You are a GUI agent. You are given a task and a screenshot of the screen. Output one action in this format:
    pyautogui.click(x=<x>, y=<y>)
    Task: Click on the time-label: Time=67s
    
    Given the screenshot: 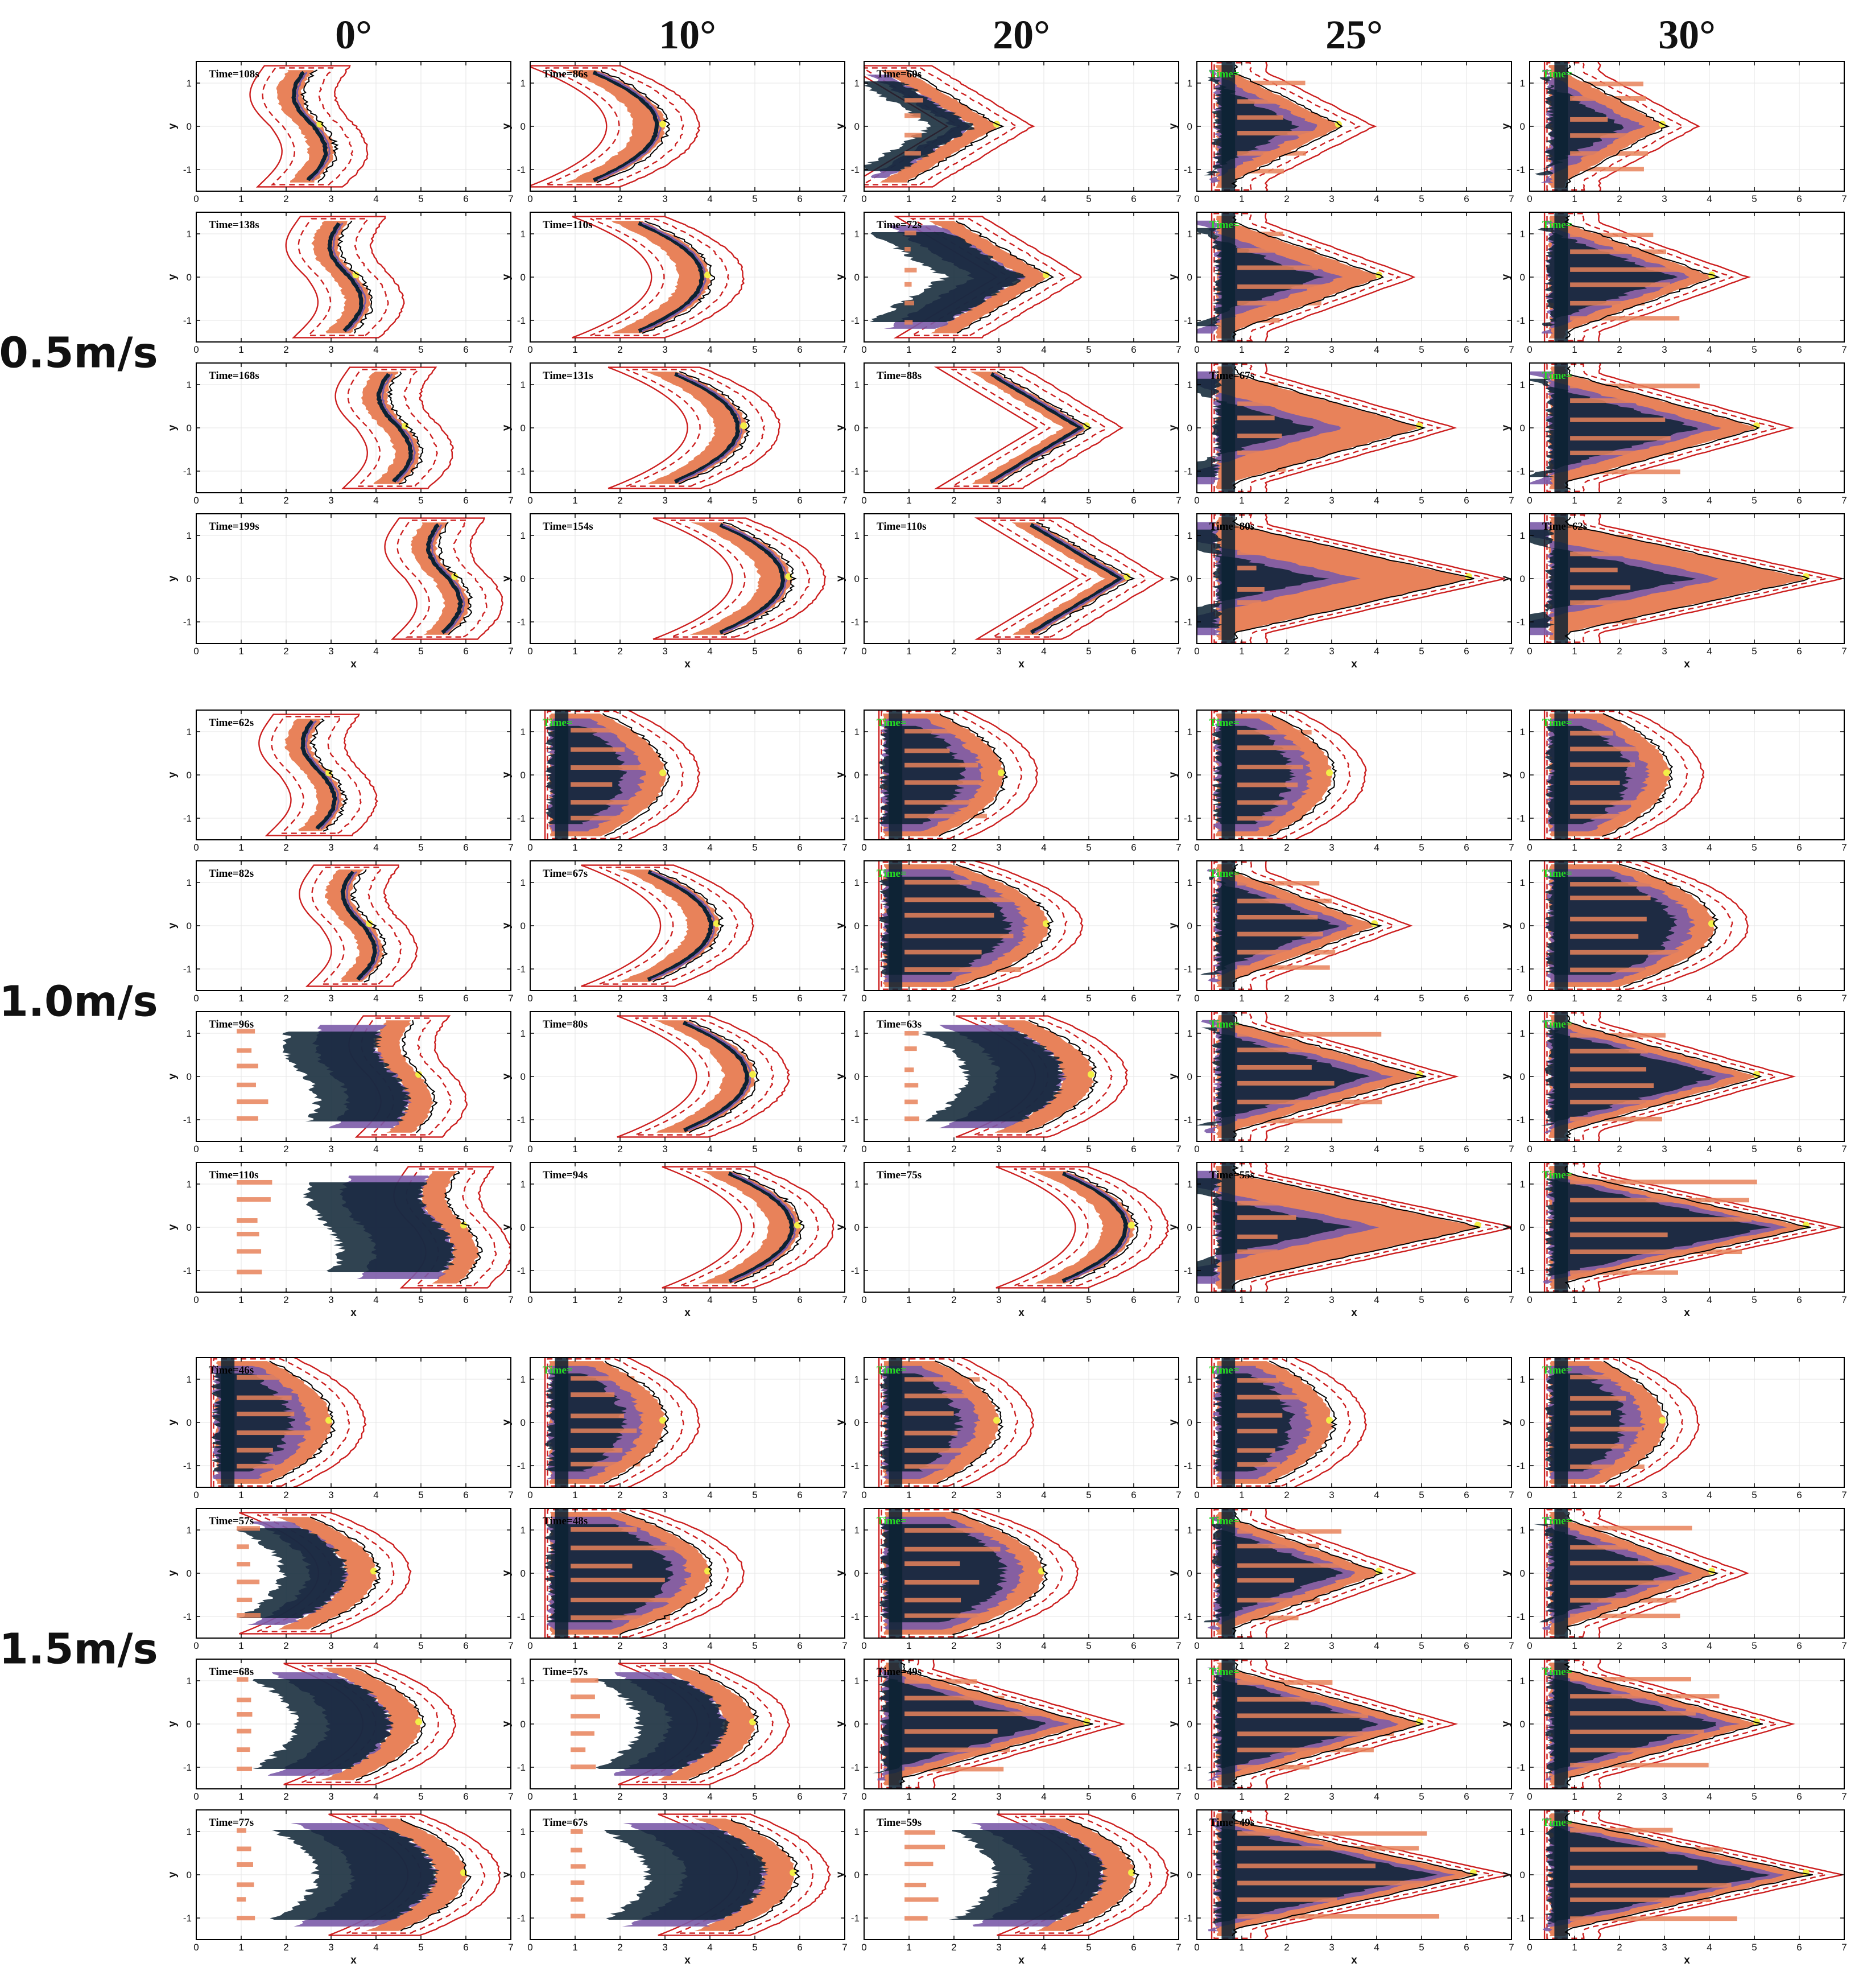 What is the action you would take?
    pyautogui.click(x=565, y=874)
    